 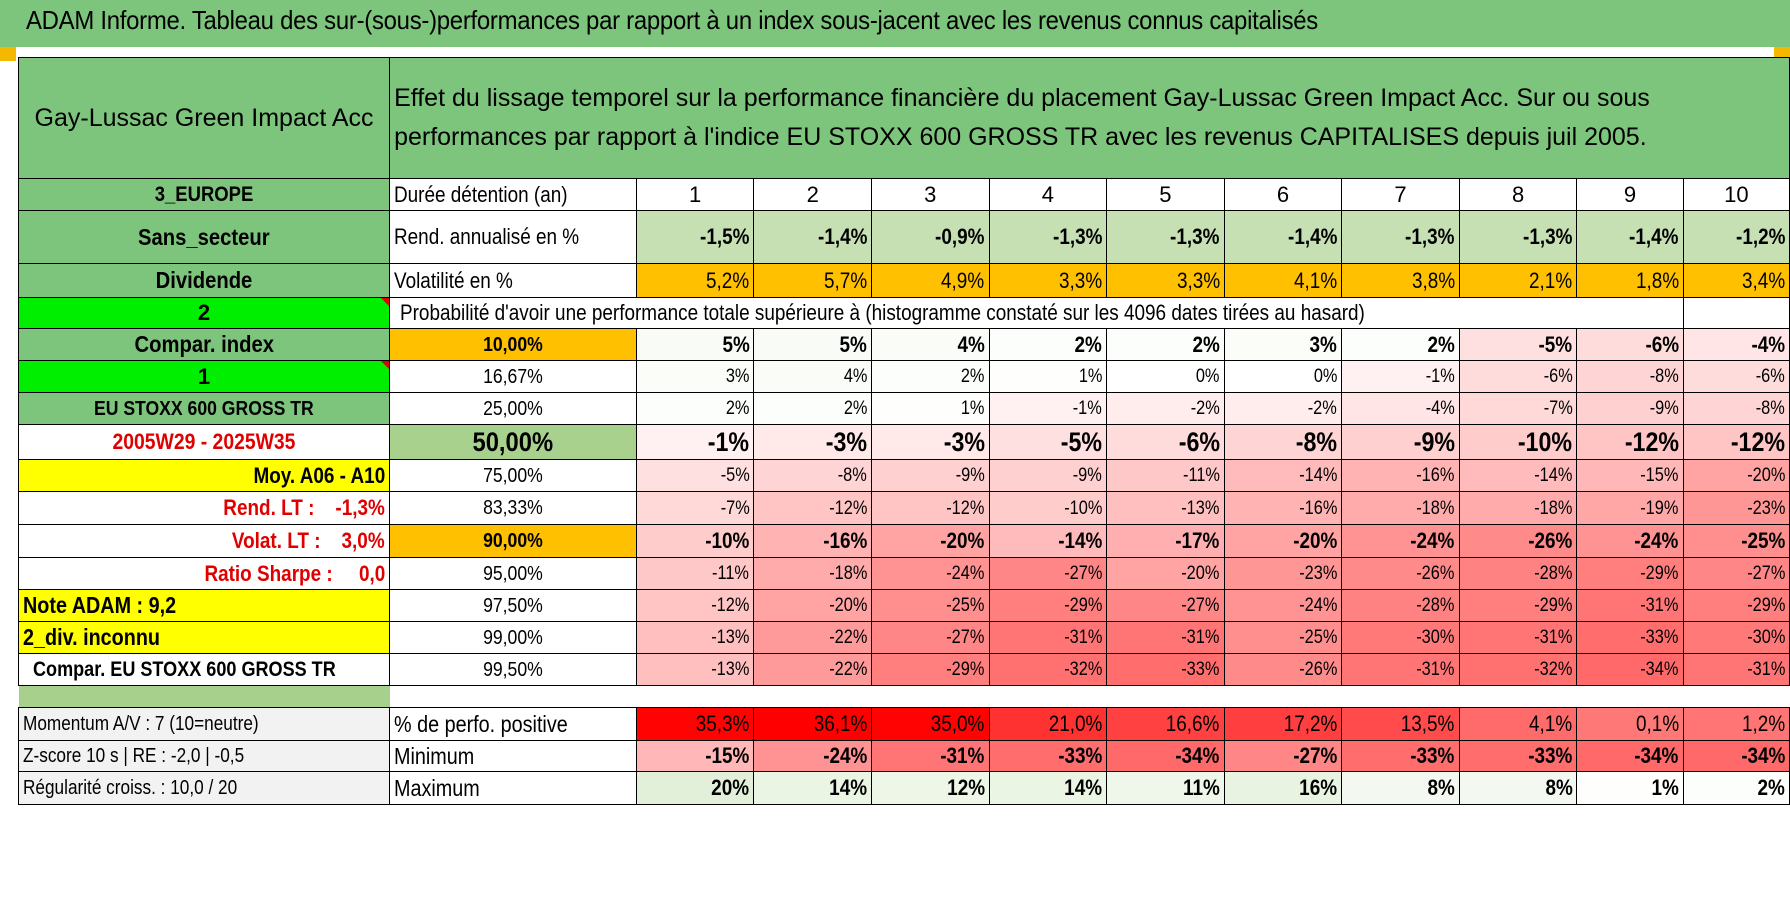 What do you see at coordinates (204, 344) in the screenshot?
I see `compar-index-label: Compar. index` at bounding box center [204, 344].